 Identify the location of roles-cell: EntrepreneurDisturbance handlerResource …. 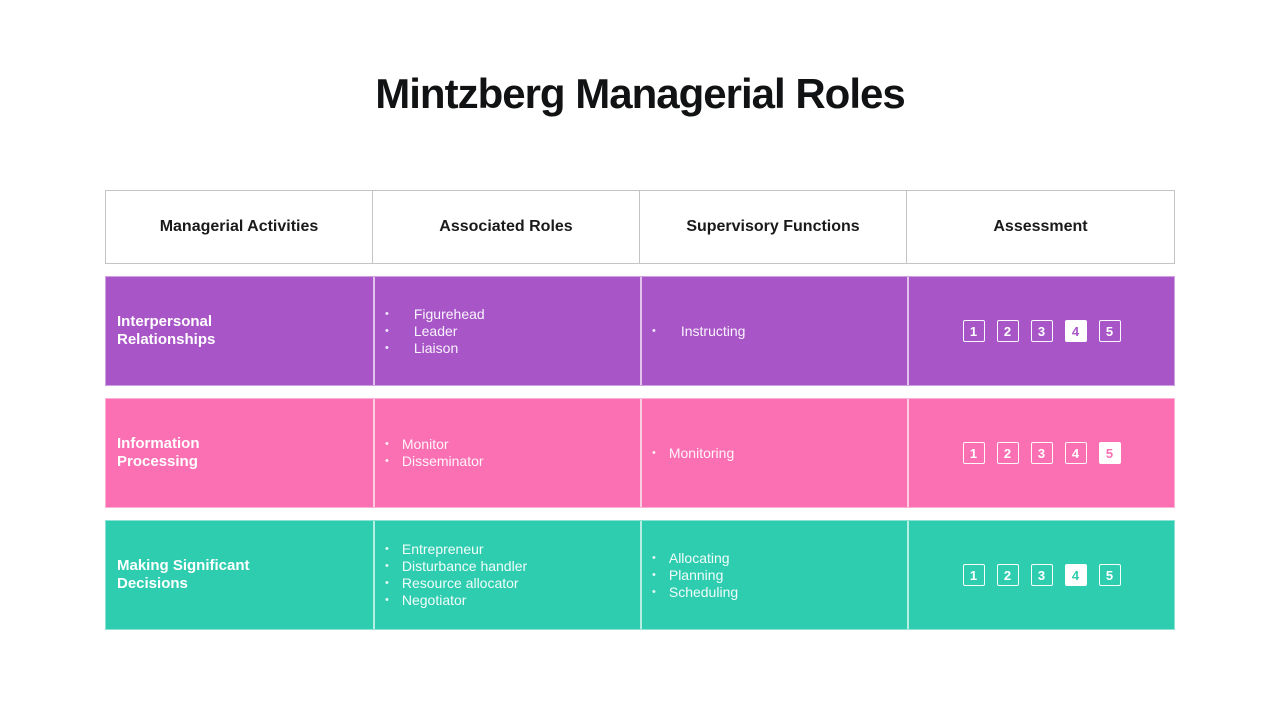
(506, 575).